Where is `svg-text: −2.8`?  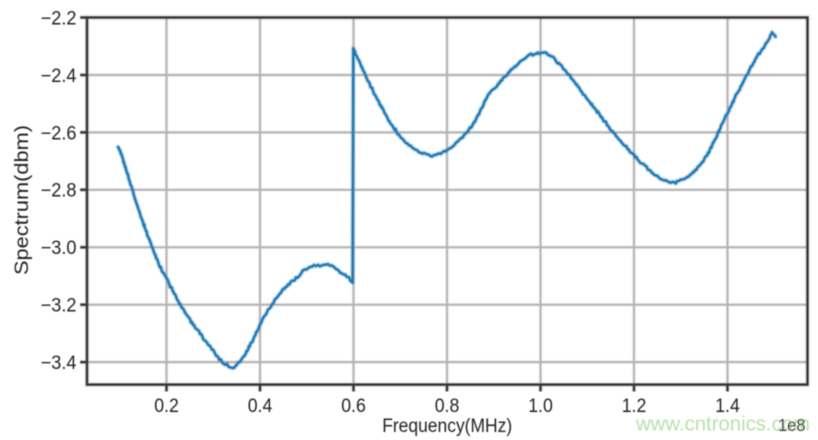
svg-text: −2.8 is located at coordinates (59, 191).